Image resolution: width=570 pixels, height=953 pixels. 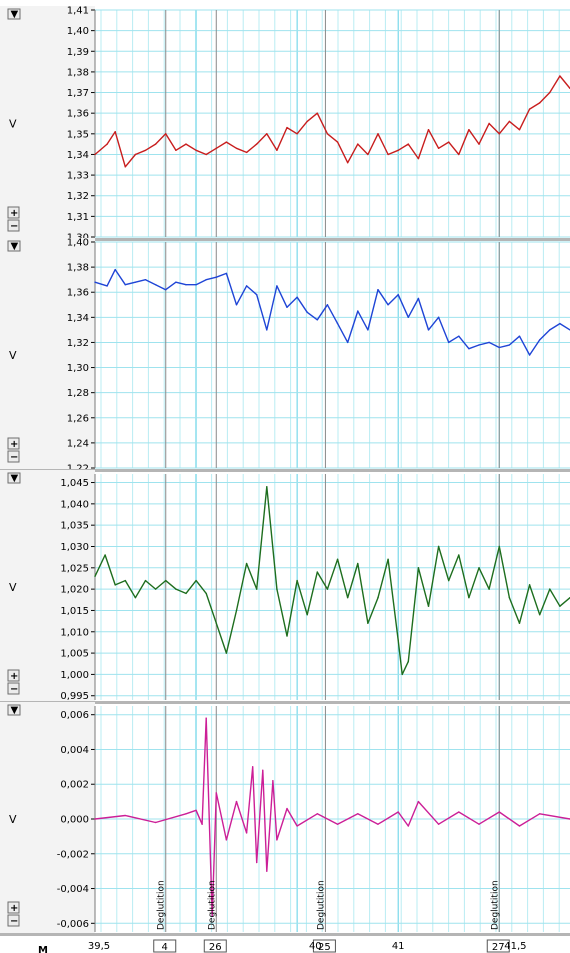 What do you see at coordinates (78, 52) in the screenshot?
I see `y-tick-label: 1,39` at bounding box center [78, 52].